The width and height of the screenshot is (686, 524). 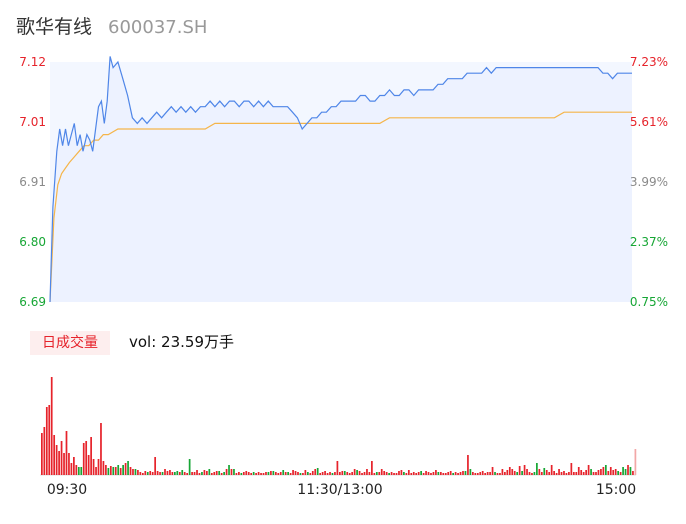 I want to click on volume-readout: vol: 23.59万手, so click(x=181, y=342).